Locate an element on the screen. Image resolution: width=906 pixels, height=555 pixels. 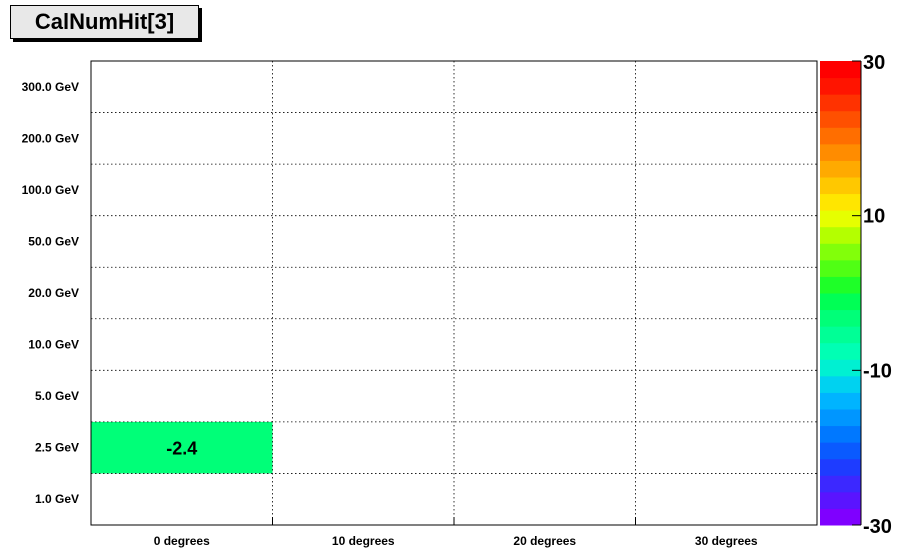
y-tick-label-50-0-gev: 50.0 GeV is located at coordinates (53, 241).